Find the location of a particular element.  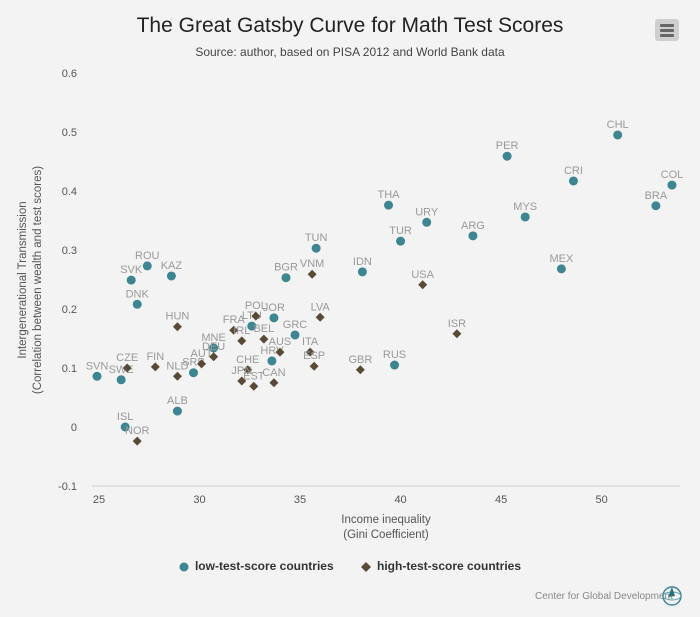

data-point-cri: CRI is located at coordinates (573, 175).